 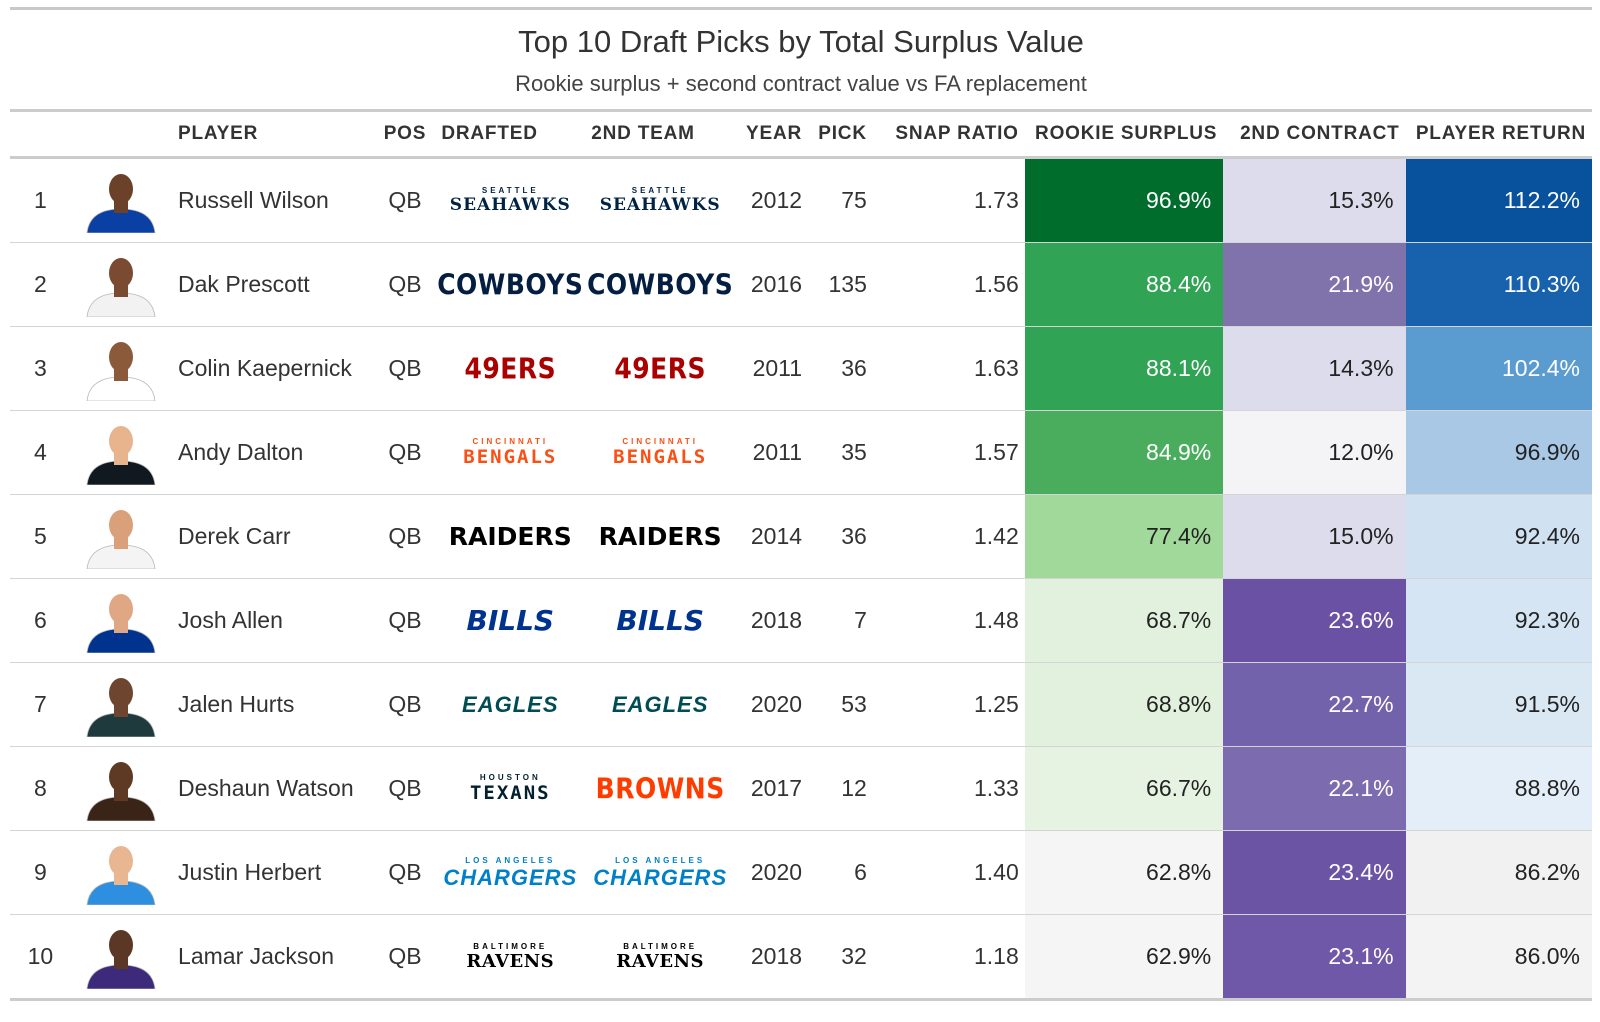 What do you see at coordinates (1498, 368) in the screenshot?
I see `player-return-cell: 102.4%` at bounding box center [1498, 368].